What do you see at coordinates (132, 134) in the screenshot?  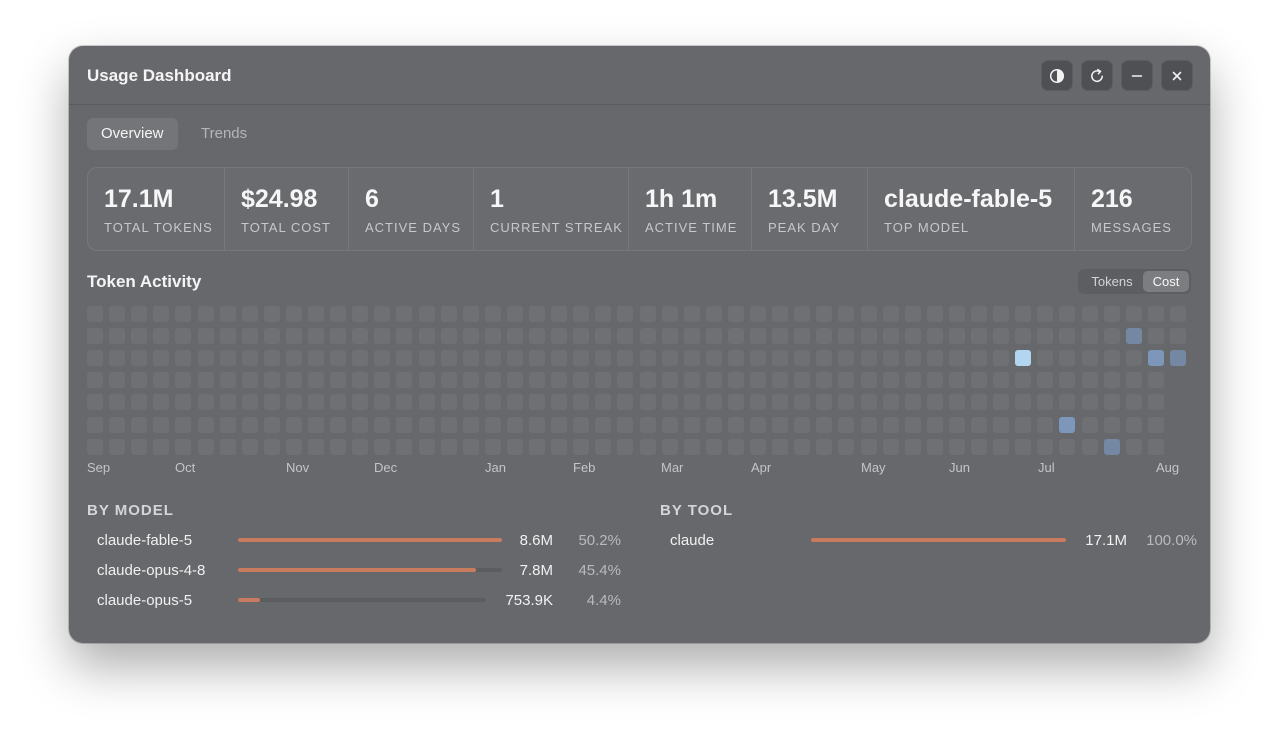 I see `tab-overview: Overview` at bounding box center [132, 134].